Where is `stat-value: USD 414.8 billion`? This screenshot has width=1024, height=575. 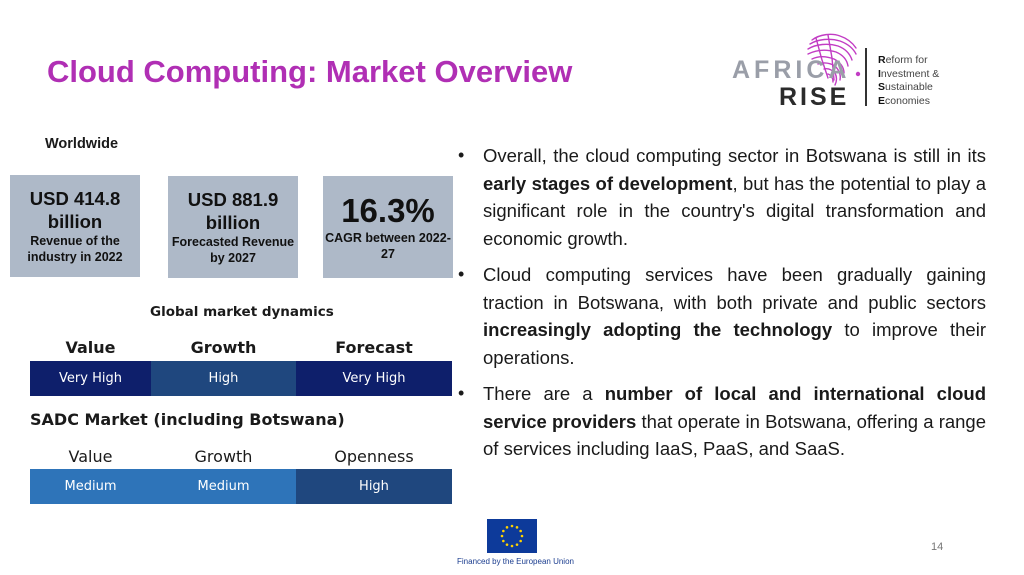 stat-value: USD 414.8 billion is located at coordinates (75, 210).